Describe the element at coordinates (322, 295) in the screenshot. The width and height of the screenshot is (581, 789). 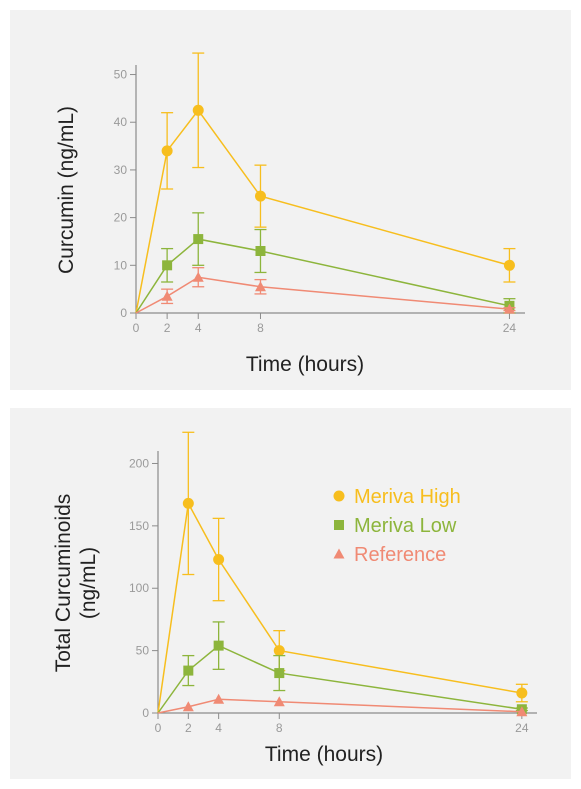
I see `curcumin-series-reference-line` at that location.